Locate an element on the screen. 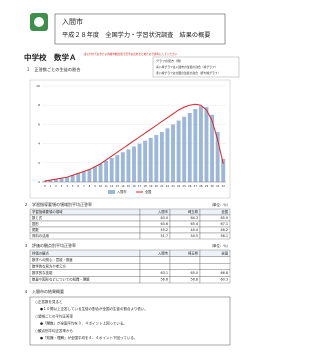 This screenshot has width=320, height=353. x-tick-label: 20 is located at coordinates (157, 186).